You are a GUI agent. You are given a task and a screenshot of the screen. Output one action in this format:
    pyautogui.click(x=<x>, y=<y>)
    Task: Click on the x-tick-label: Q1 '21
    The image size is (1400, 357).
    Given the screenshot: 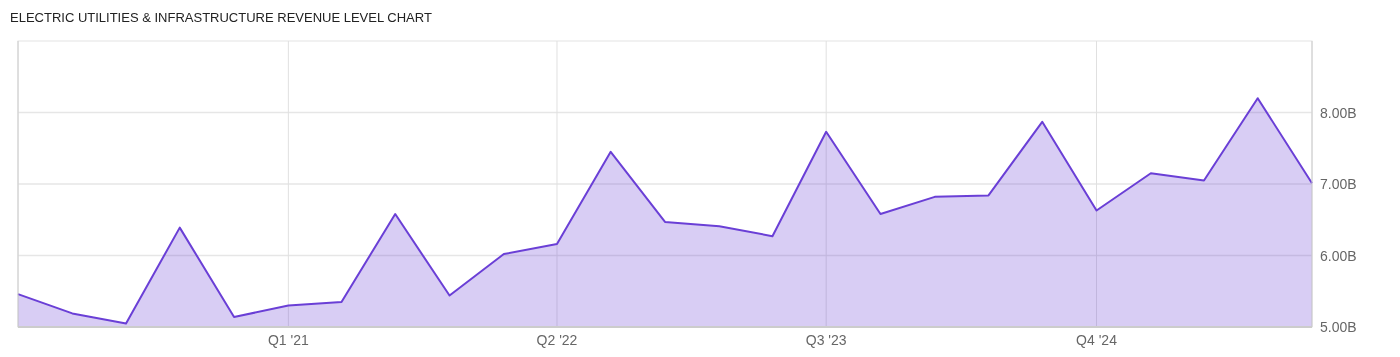 What is the action you would take?
    pyautogui.click(x=288, y=340)
    